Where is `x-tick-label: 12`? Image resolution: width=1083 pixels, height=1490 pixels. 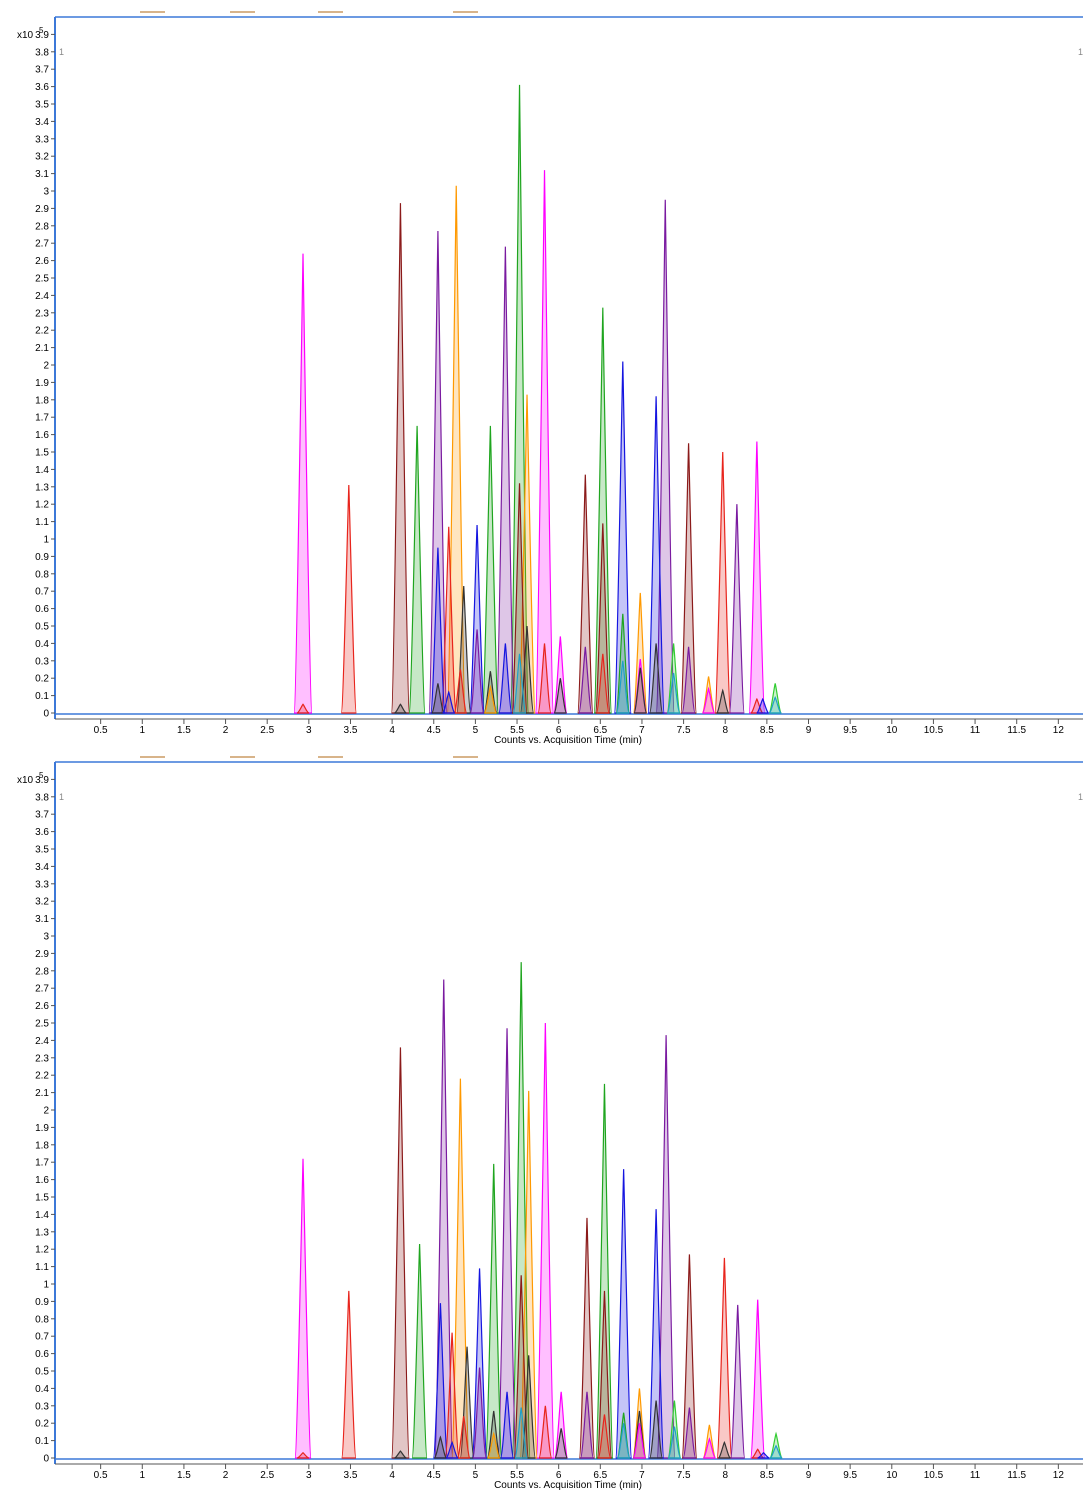
x-tick-label: 12 is located at coordinates (1059, 1475).